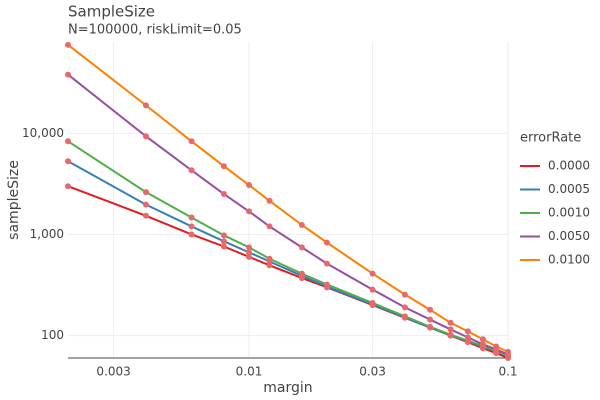 This screenshot has height=400, width=600. I want to click on y-axis-label: sampleSize, so click(14, 200).